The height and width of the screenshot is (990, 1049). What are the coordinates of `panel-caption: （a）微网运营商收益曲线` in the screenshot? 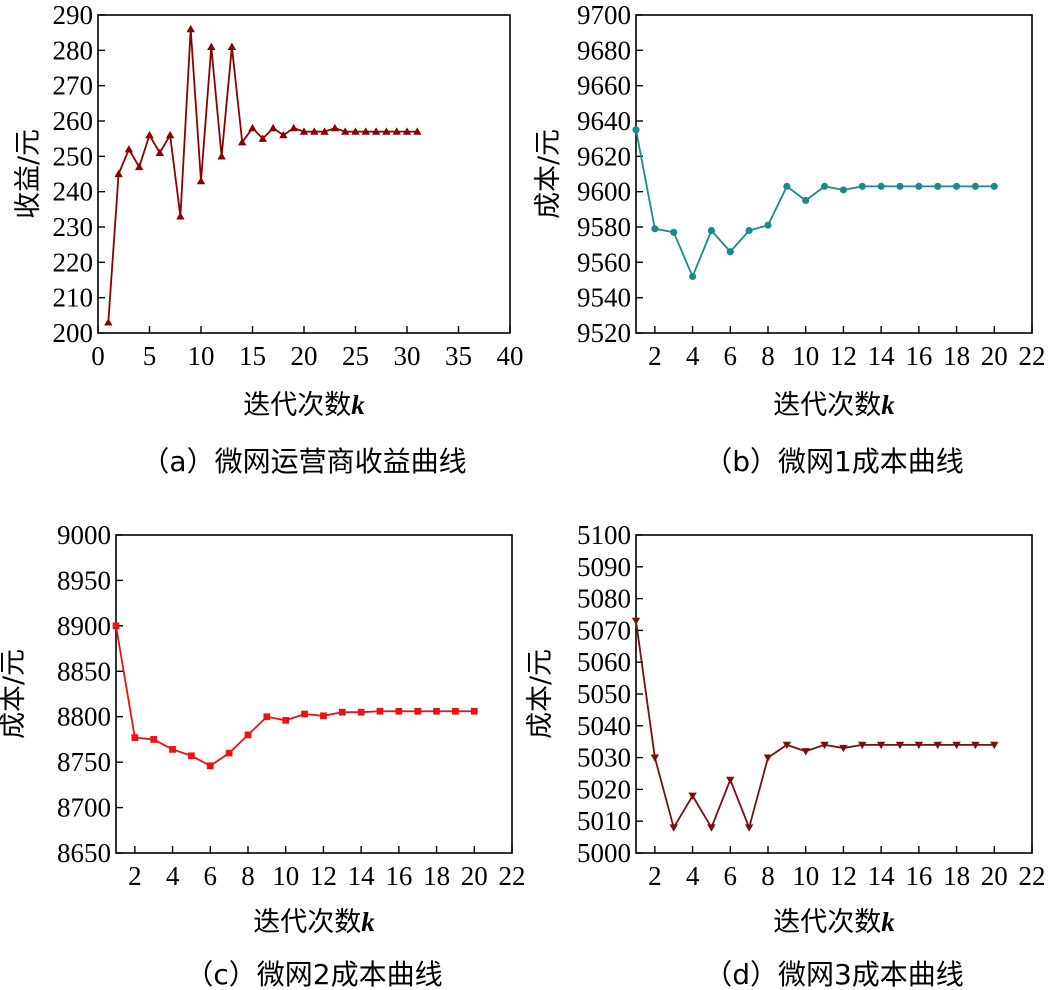 It's located at (303, 461).